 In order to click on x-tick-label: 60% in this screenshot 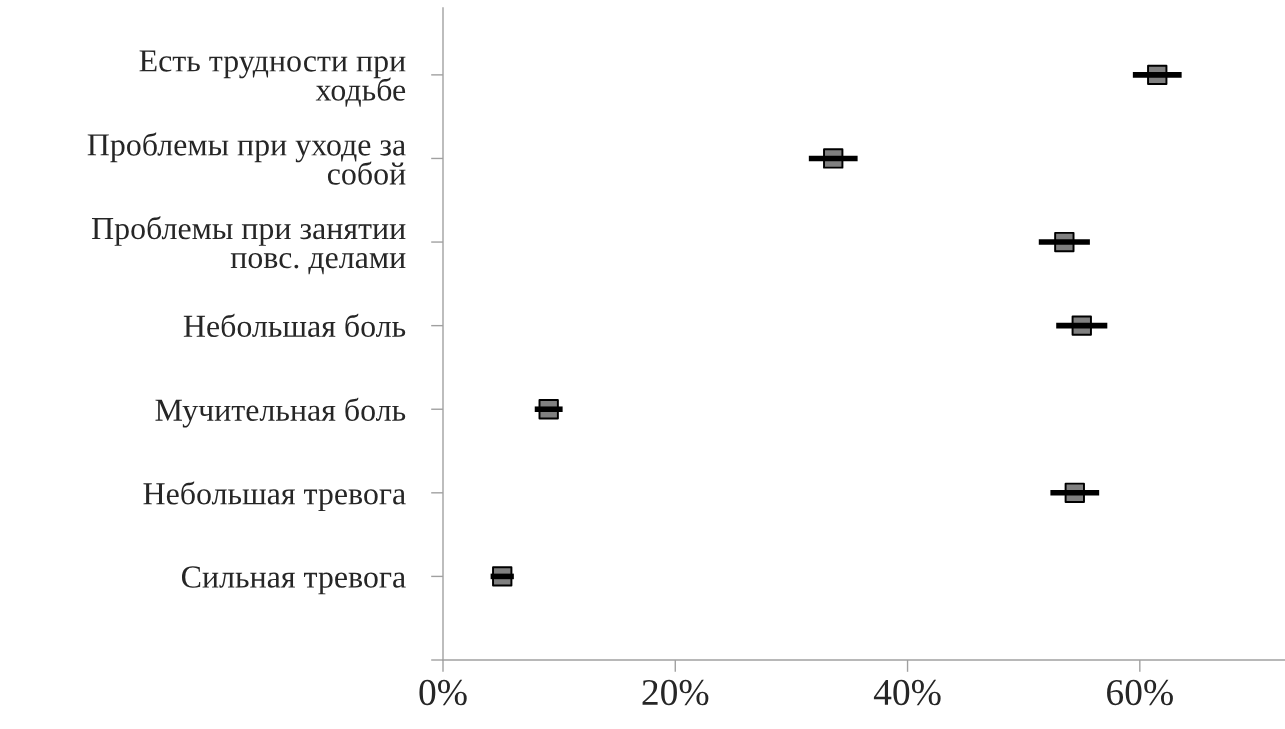, I will do `click(1140, 692)`.